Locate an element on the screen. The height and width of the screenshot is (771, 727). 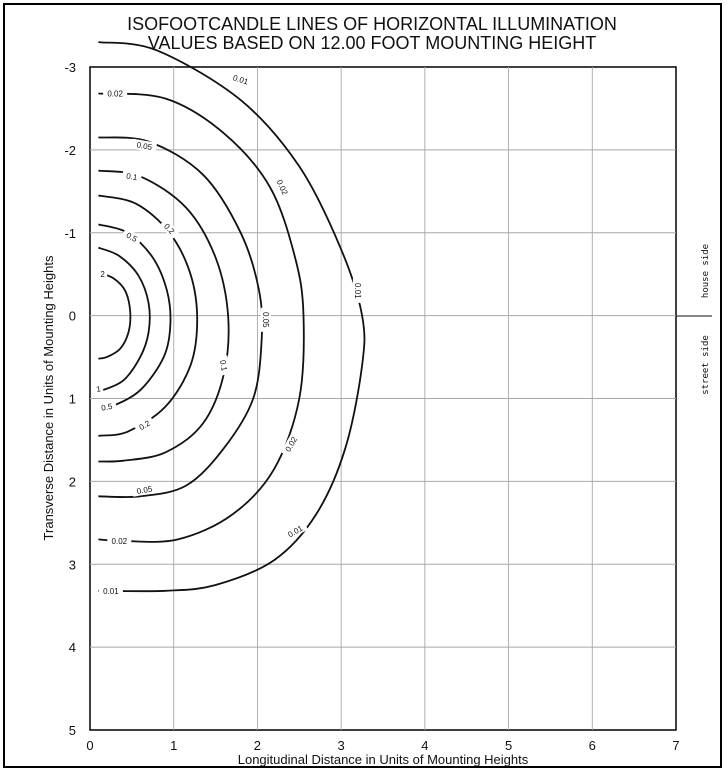
house-side-label: house side is located at coordinates (706, 271).